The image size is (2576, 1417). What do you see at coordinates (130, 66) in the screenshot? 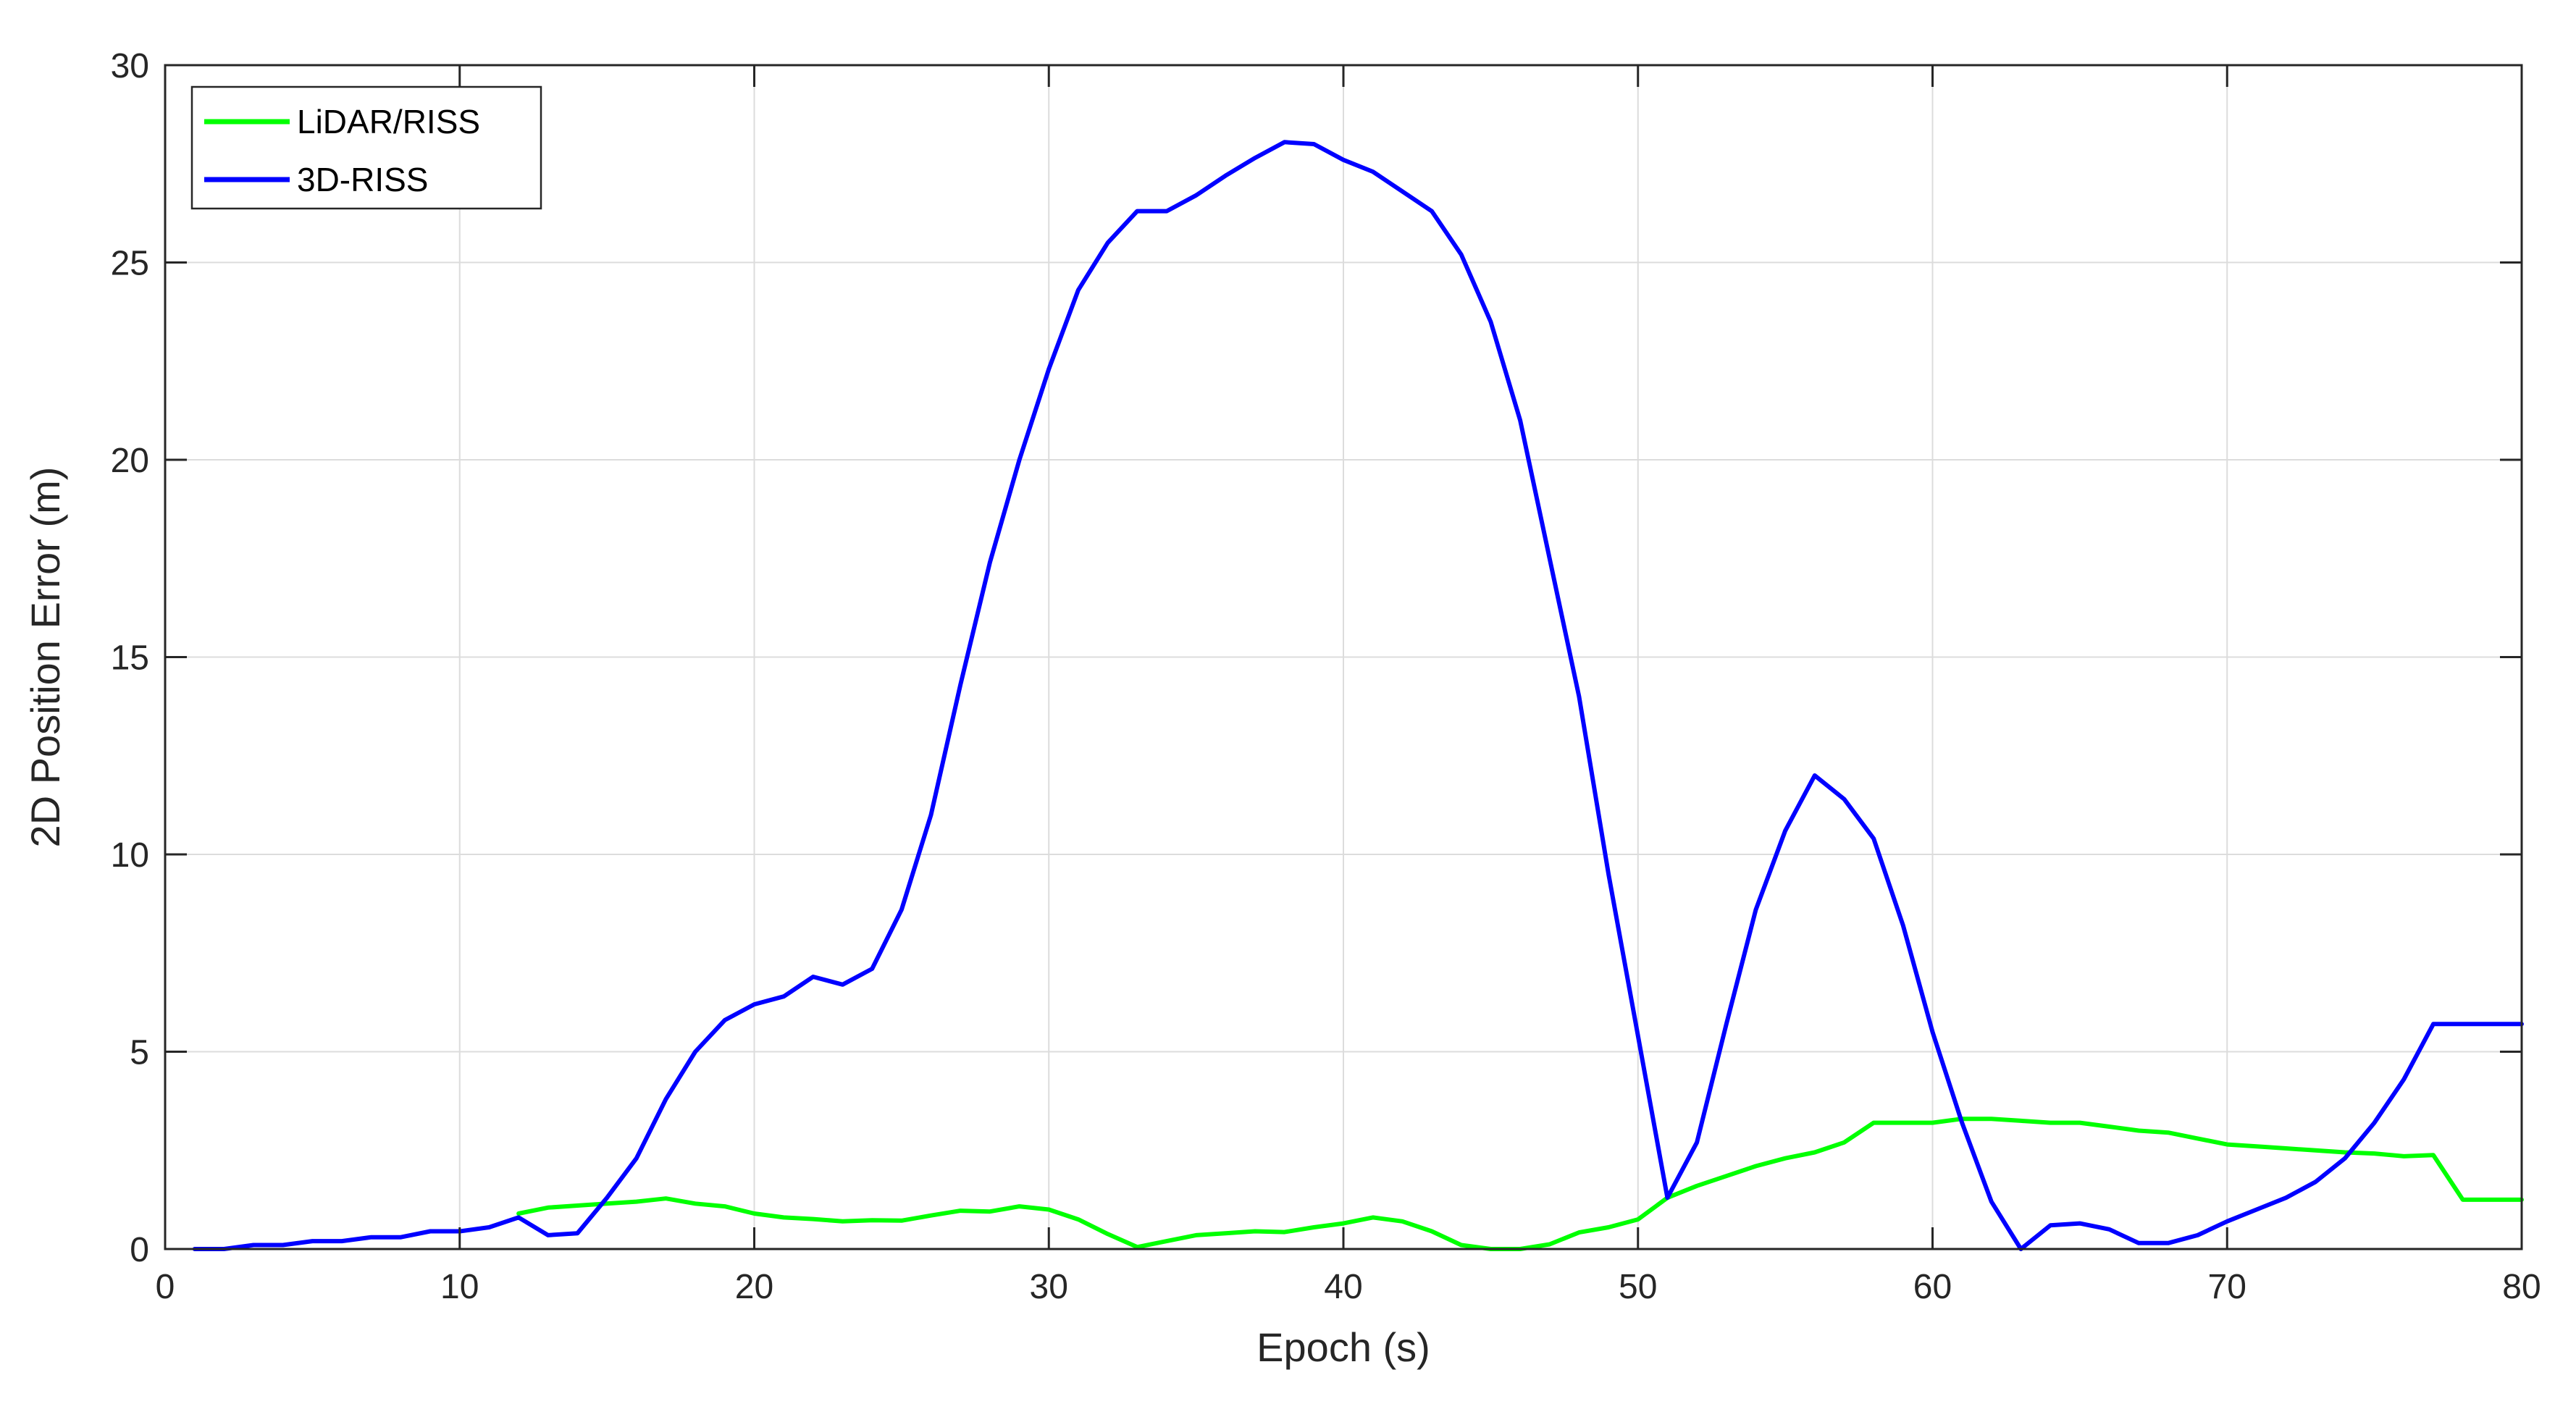
I see `y-tick-label: 30` at bounding box center [130, 66].